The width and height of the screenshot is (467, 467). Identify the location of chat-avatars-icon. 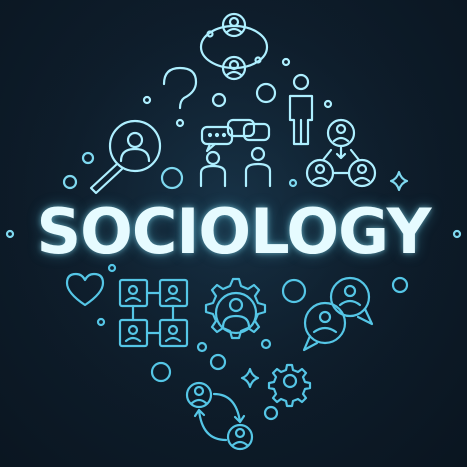
(338, 314).